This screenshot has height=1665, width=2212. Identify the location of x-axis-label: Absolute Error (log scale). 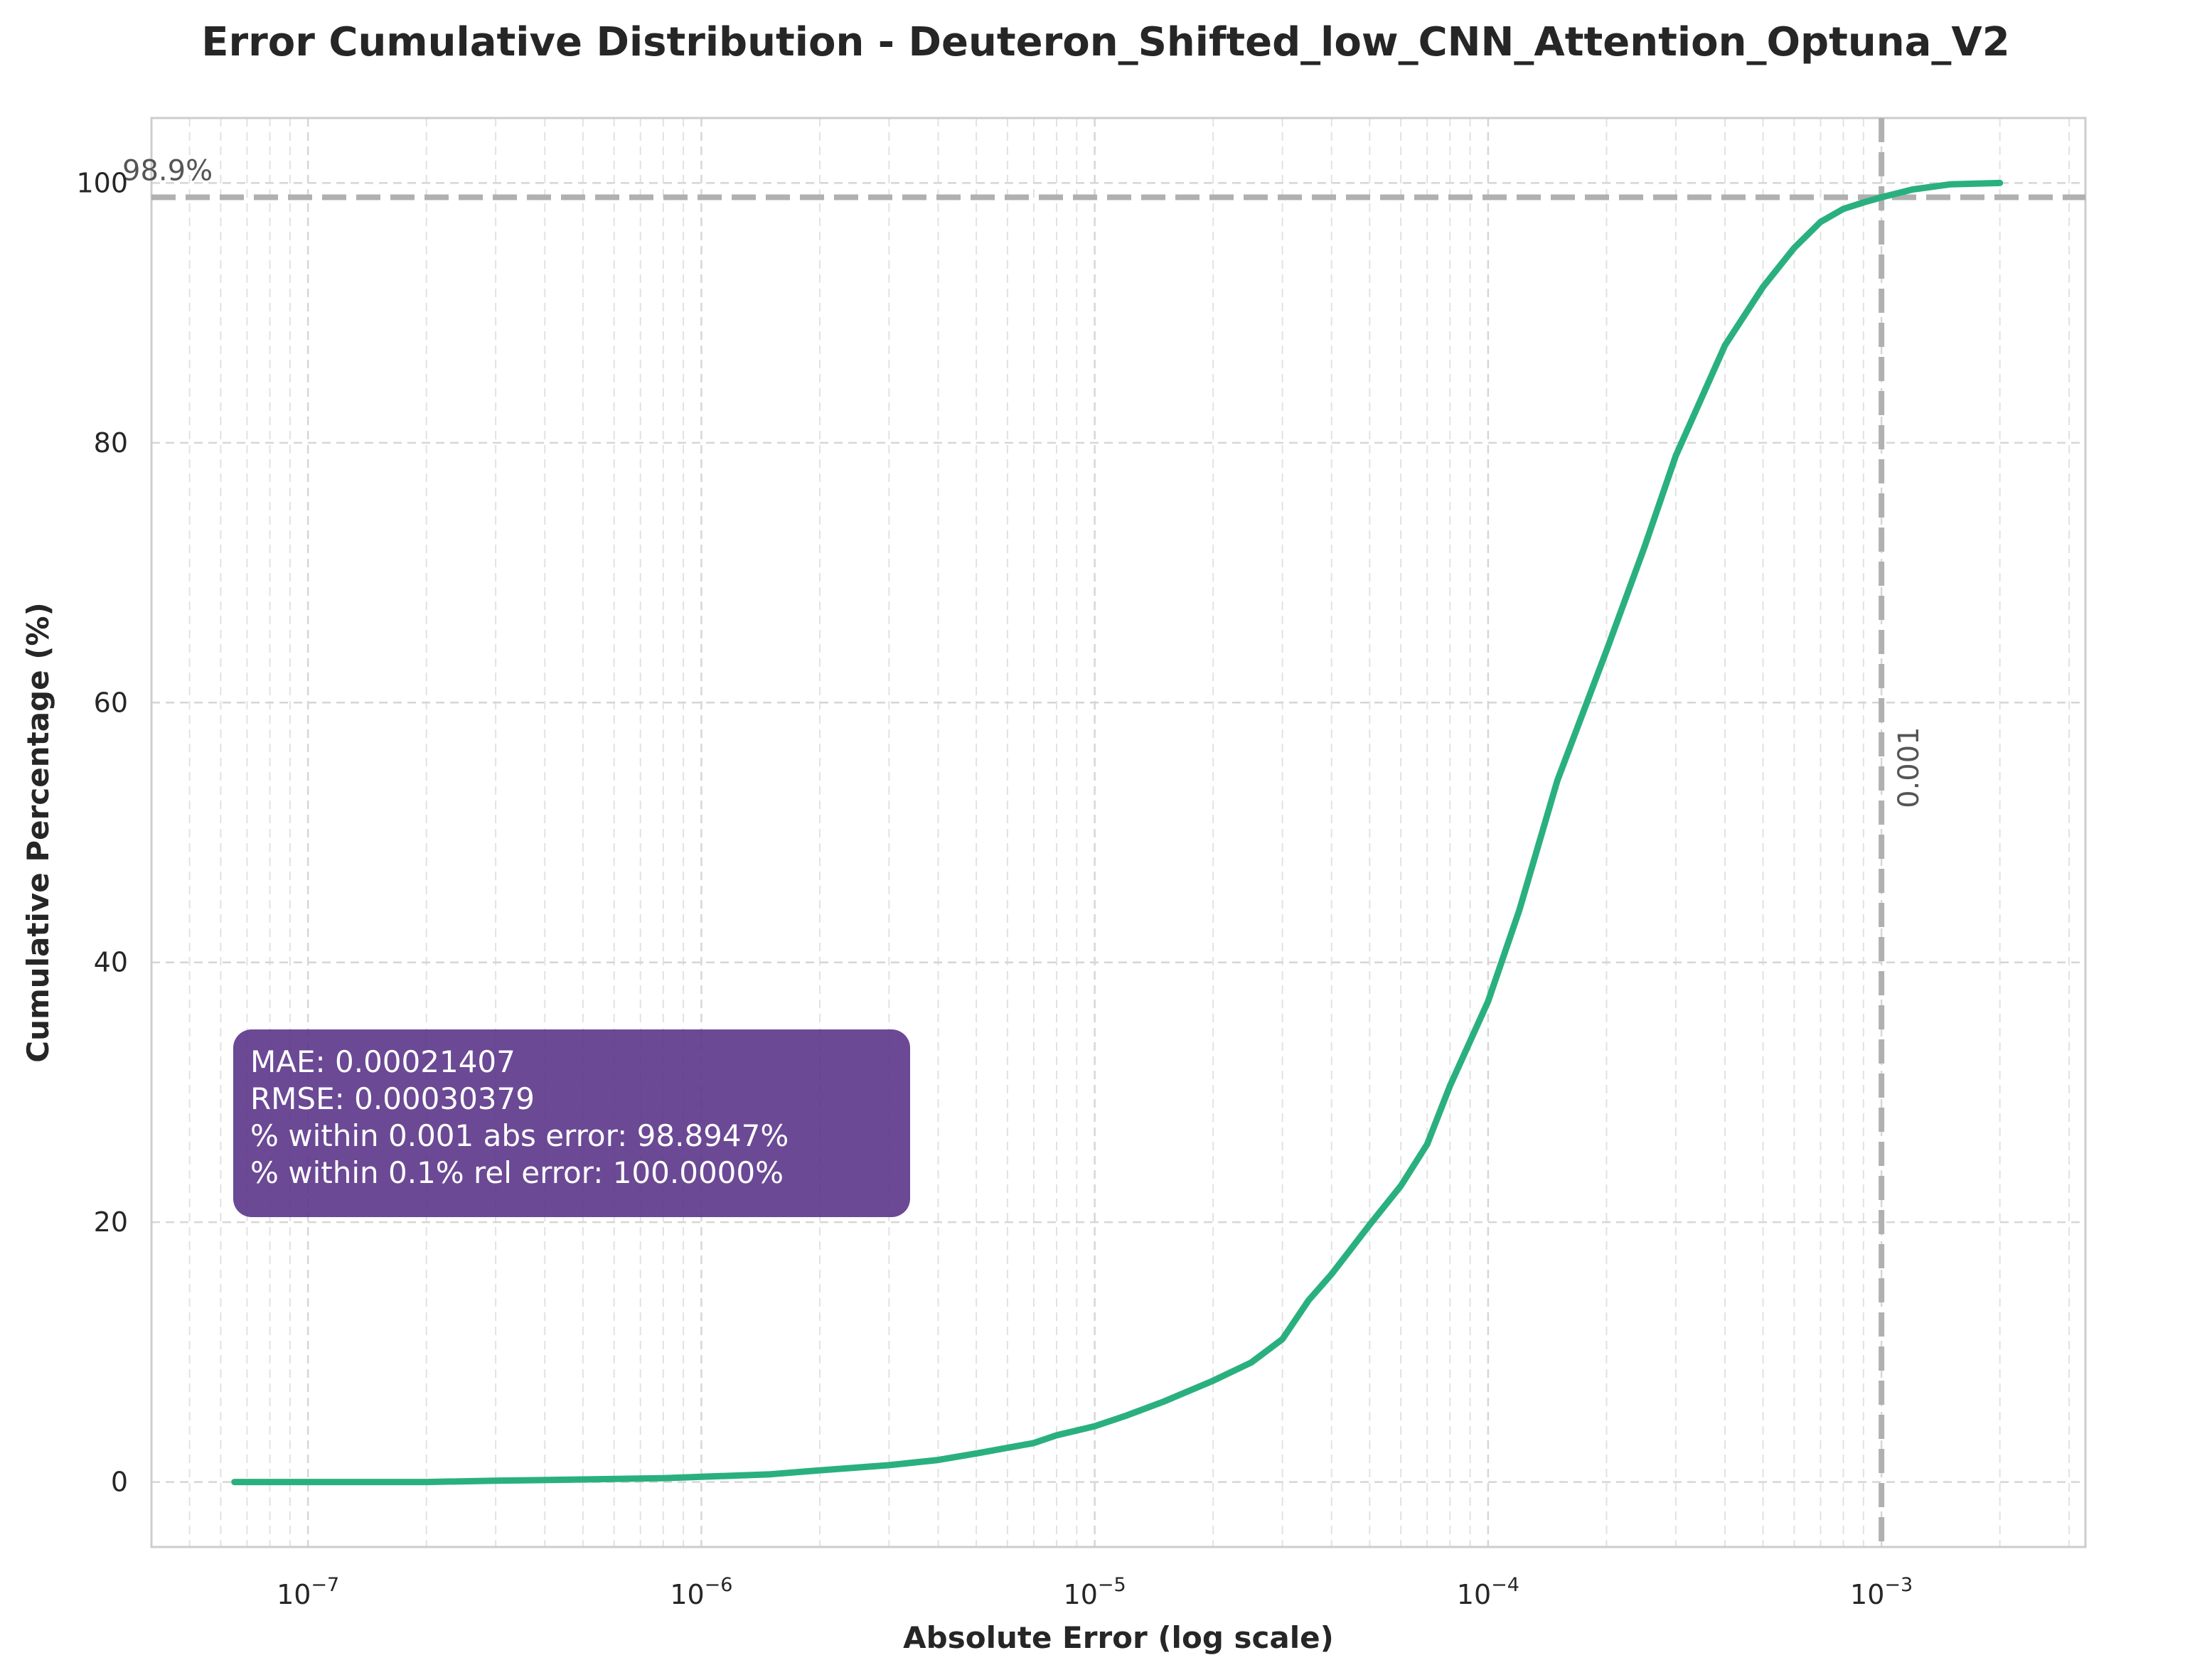
(1118, 1637).